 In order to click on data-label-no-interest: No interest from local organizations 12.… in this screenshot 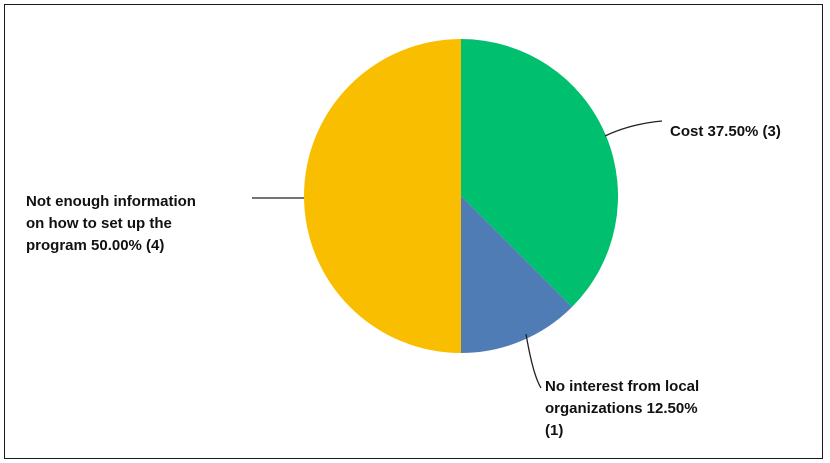, I will do `click(622, 408)`.